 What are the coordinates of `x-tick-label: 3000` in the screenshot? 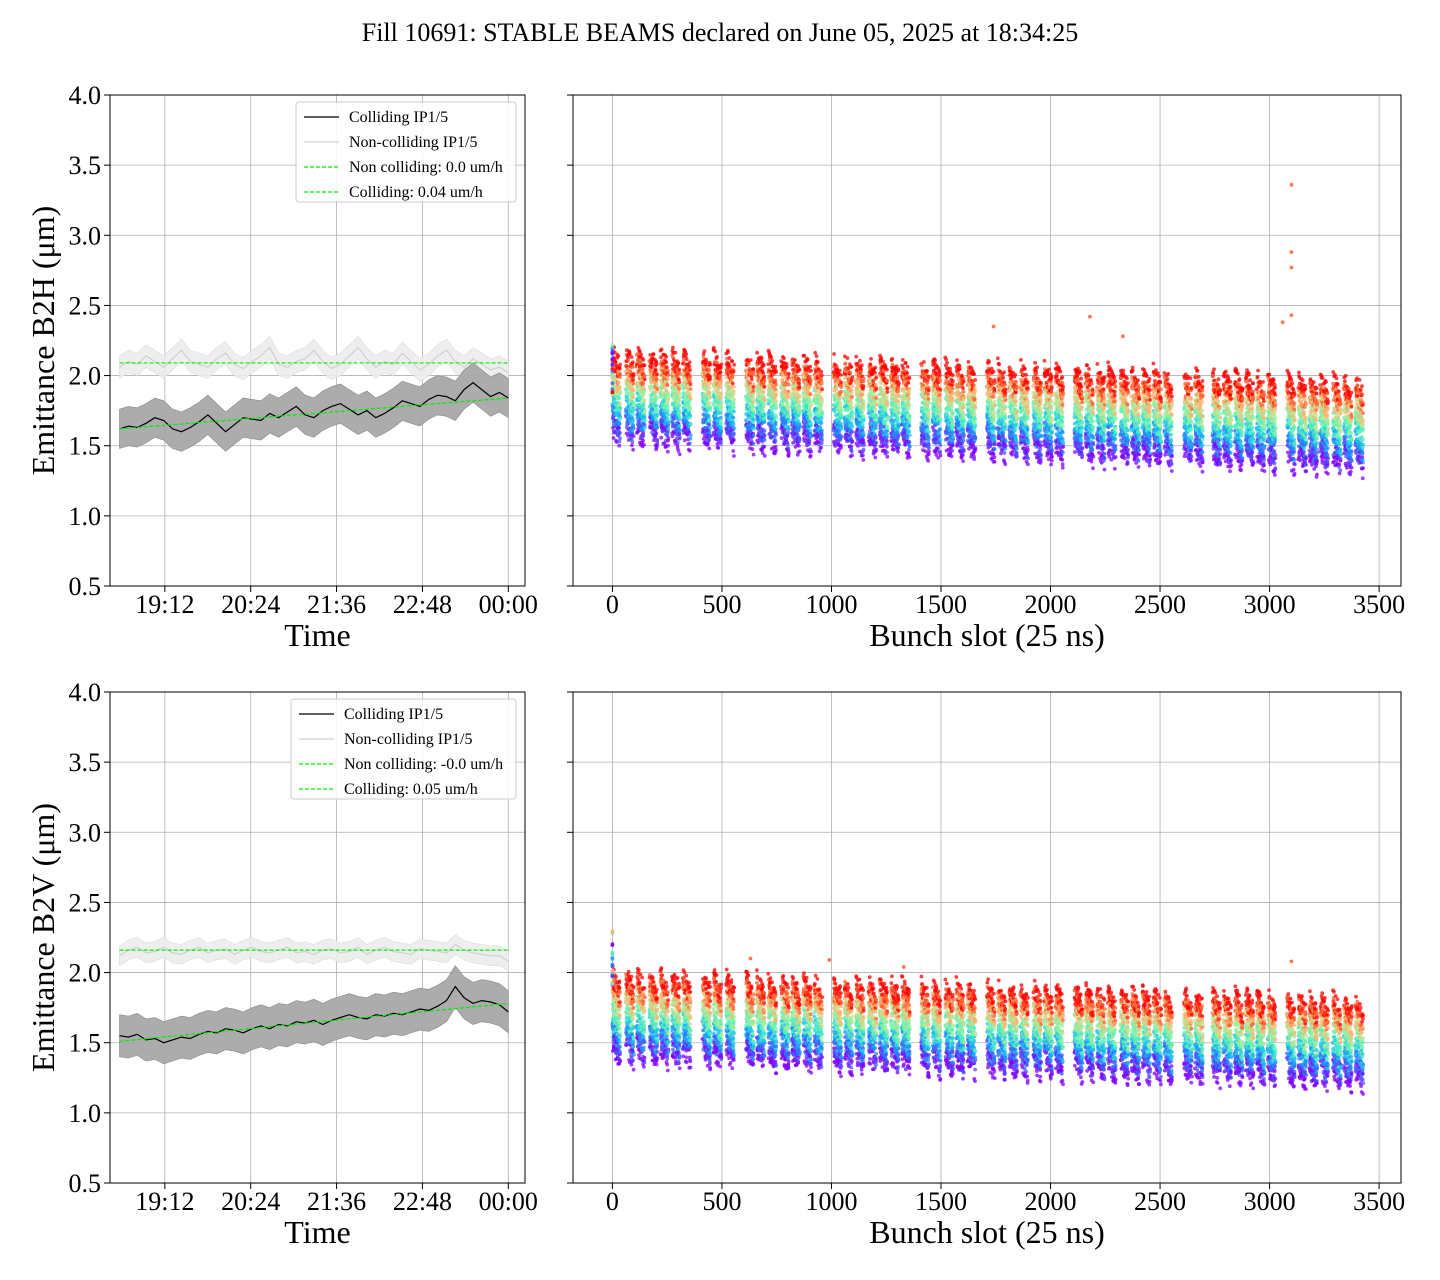 It's located at (1270, 604).